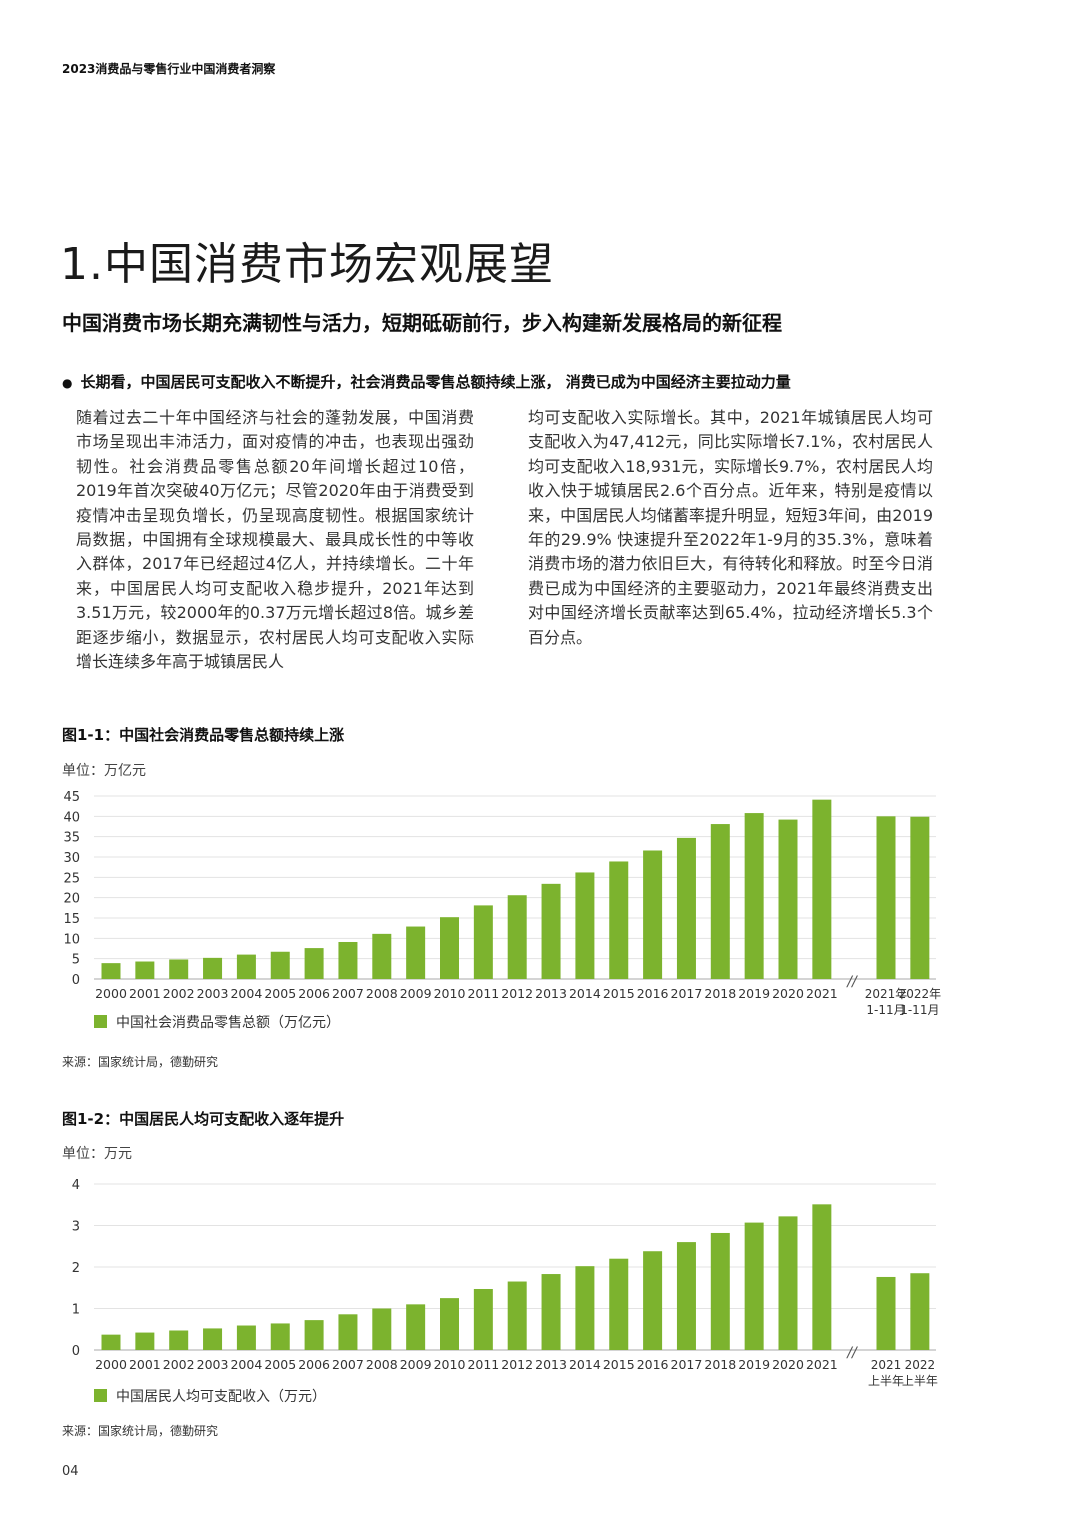 The height and width of the screenshot is (1528, 1080). I want to click on chart2-x-tick-label: 2005, so click(280, 1364).